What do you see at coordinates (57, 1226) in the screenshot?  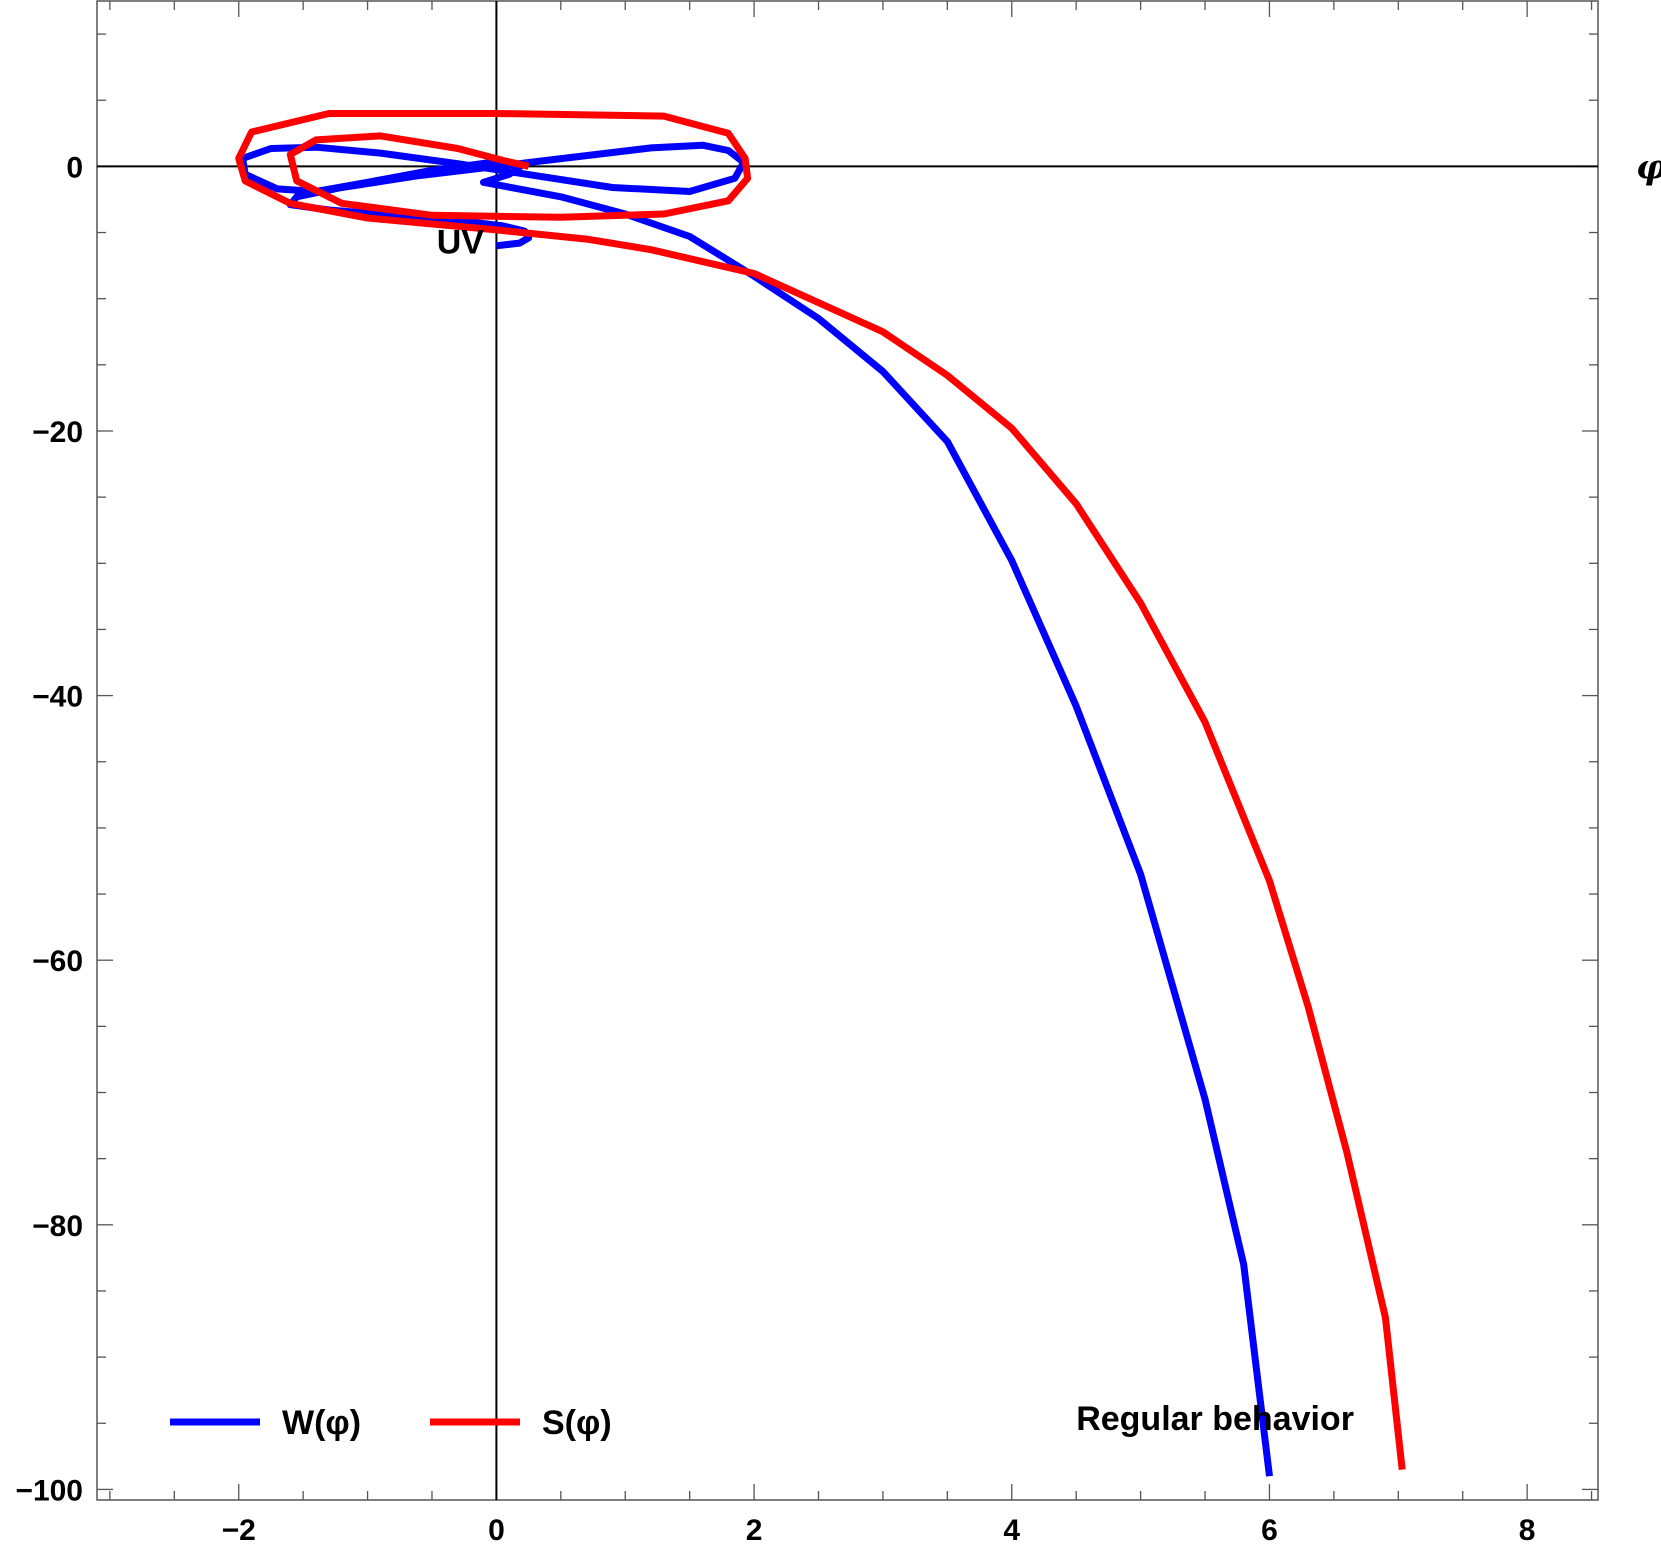 I see `y-tick-label: −80` at bounding box center [57, 1226].